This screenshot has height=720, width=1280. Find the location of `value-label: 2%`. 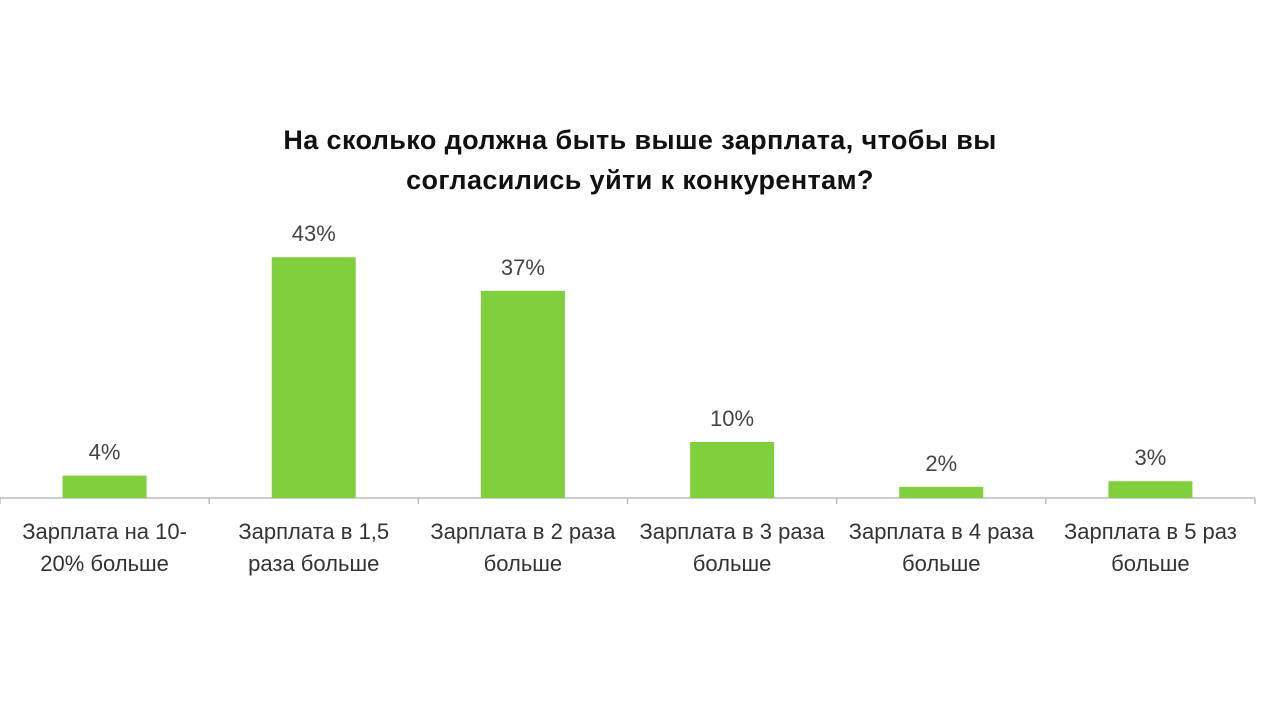

value-label: 2% is located at coordinates (941, 463).